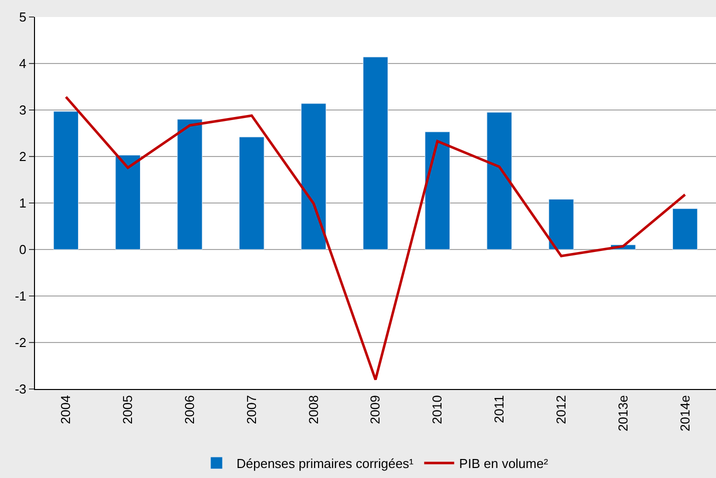 Image resolution: width=716 pixels, height=478 pixels. I want to click on legend-label: PIB en volume², so click(504, 464).